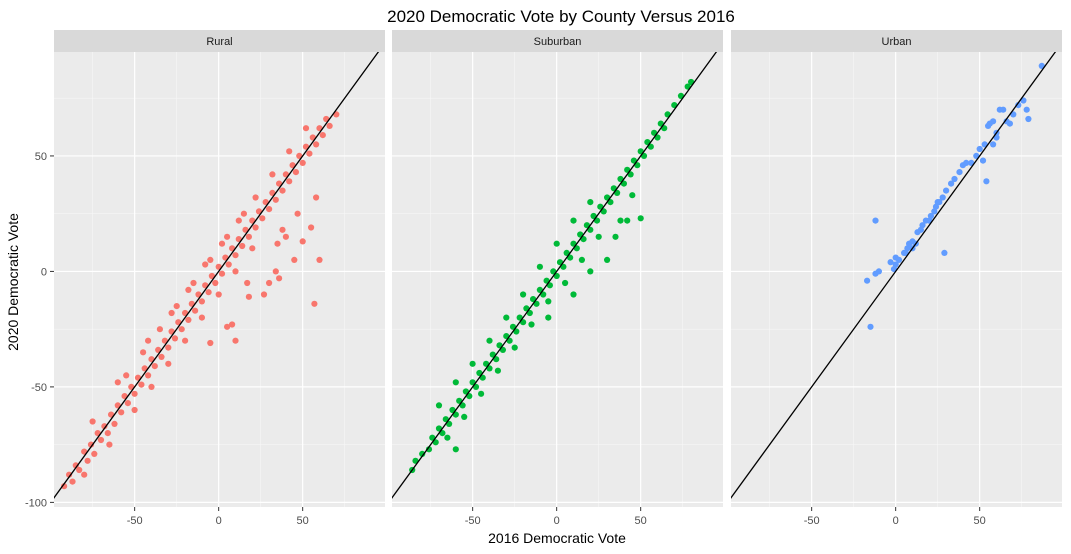 The image size is (1071, 554). What do you see at coordinates (44, 272) in the screenshot?
I see `y-tick-label: 0` at bounding box center [44, 272].